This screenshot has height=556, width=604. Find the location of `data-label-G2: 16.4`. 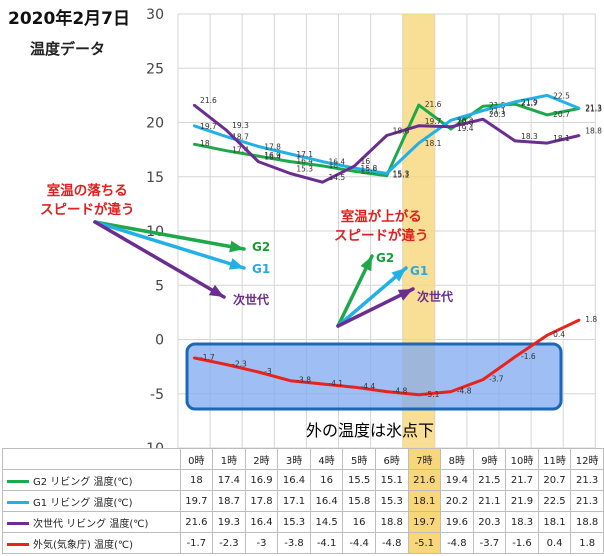

data-label-G2: 16.4 is located at coordinates (304, 161).